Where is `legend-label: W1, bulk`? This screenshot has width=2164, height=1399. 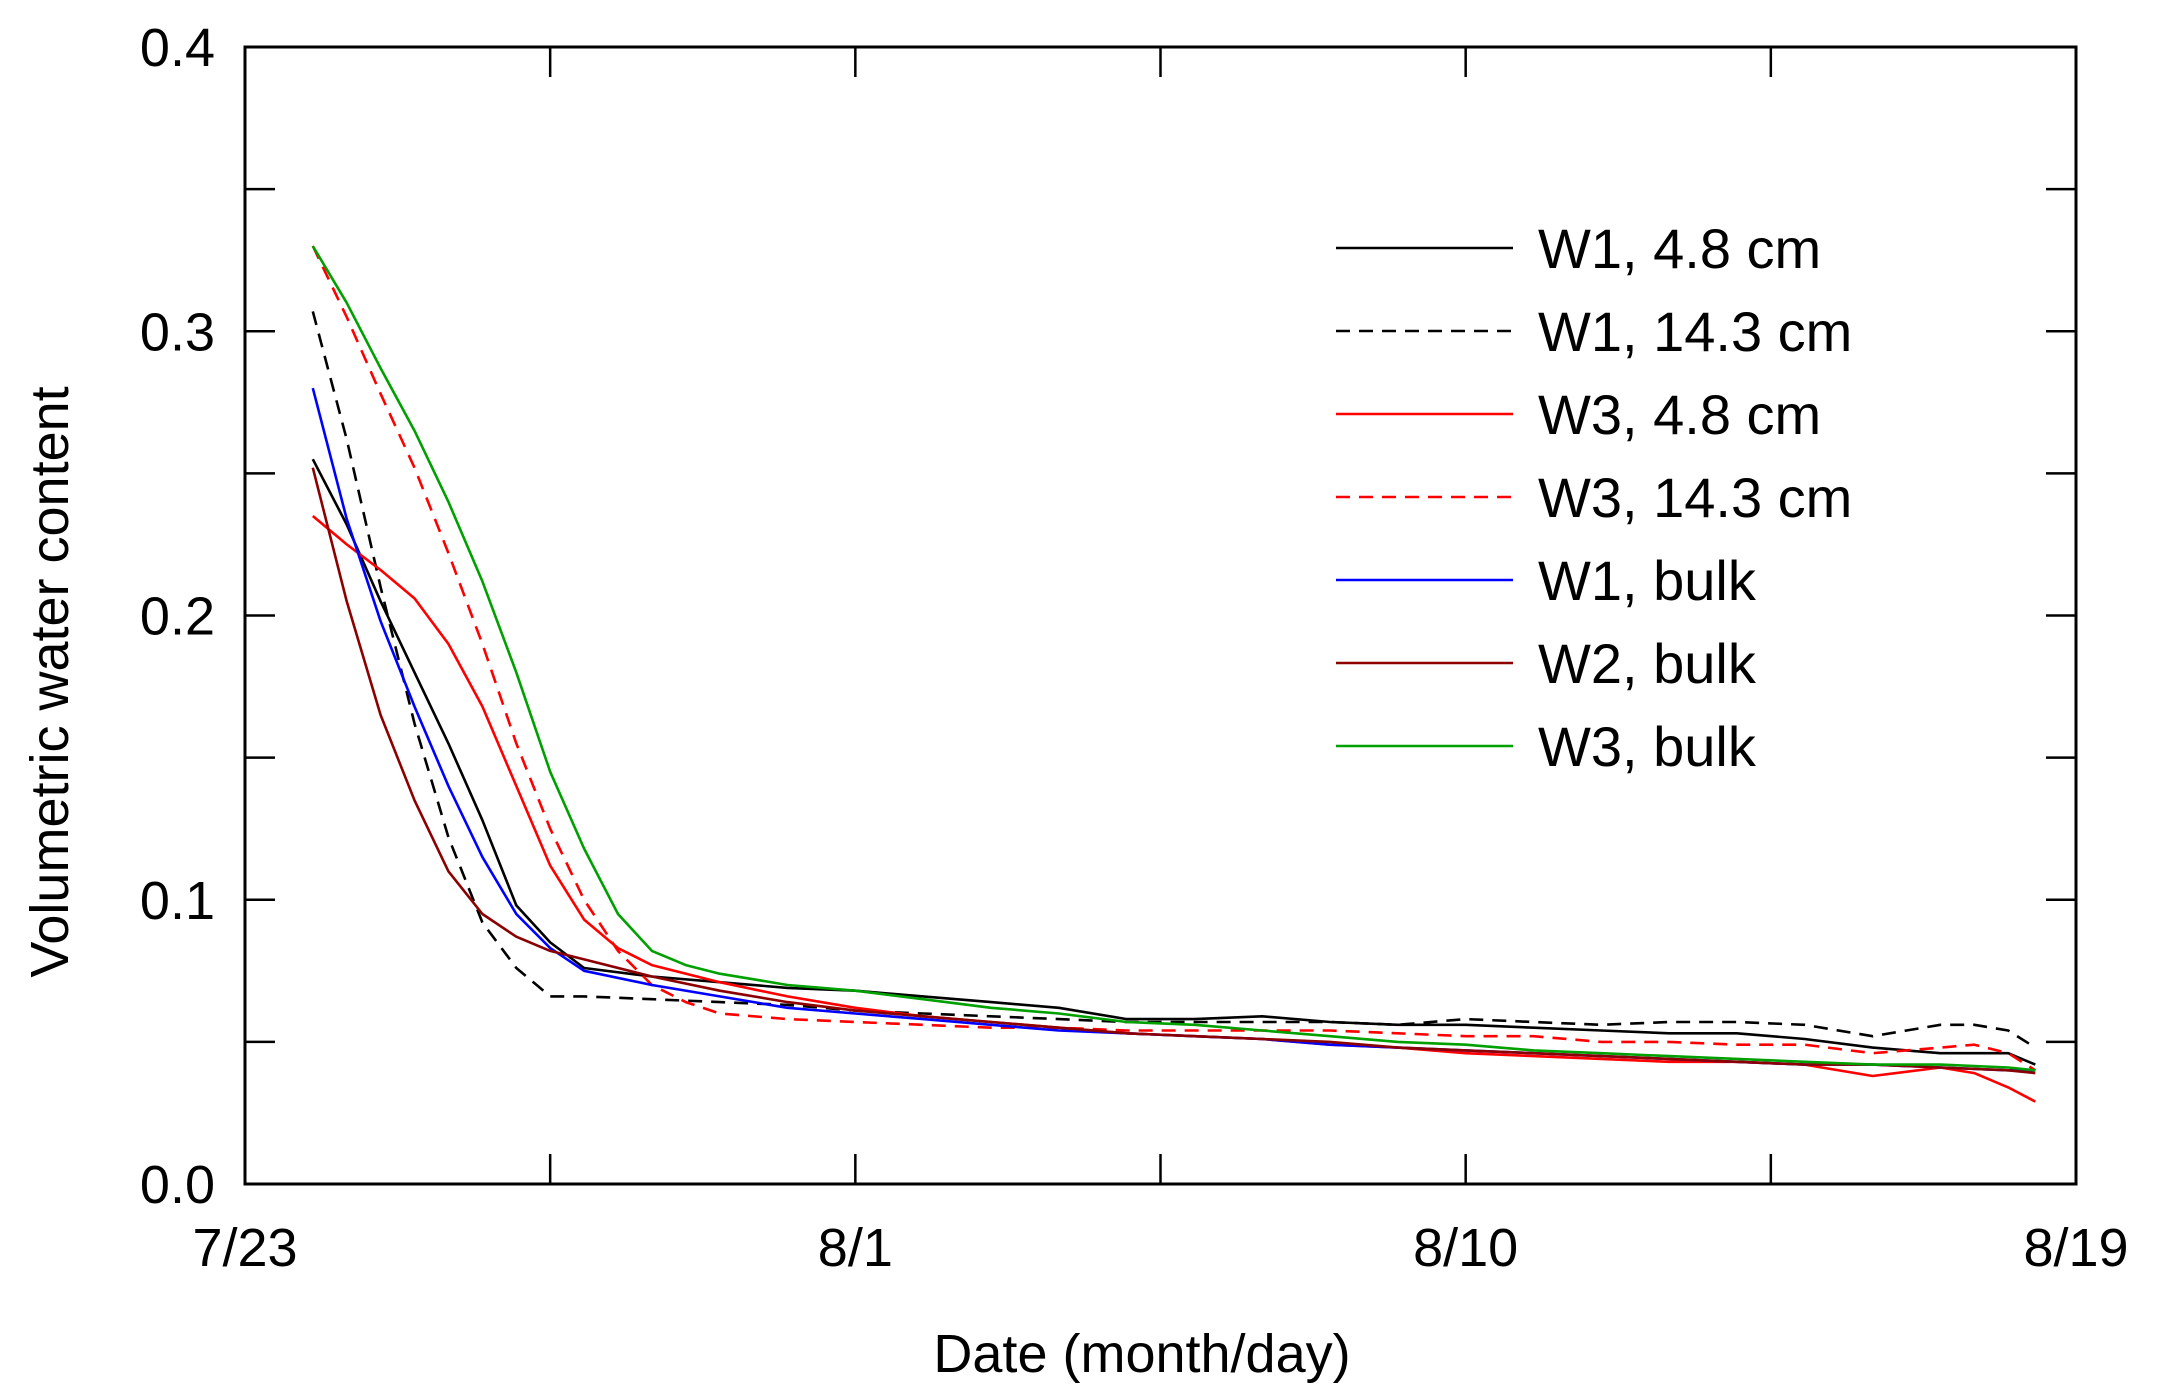
legend-label: W1, bulk is located at coordinates (1647, 580).